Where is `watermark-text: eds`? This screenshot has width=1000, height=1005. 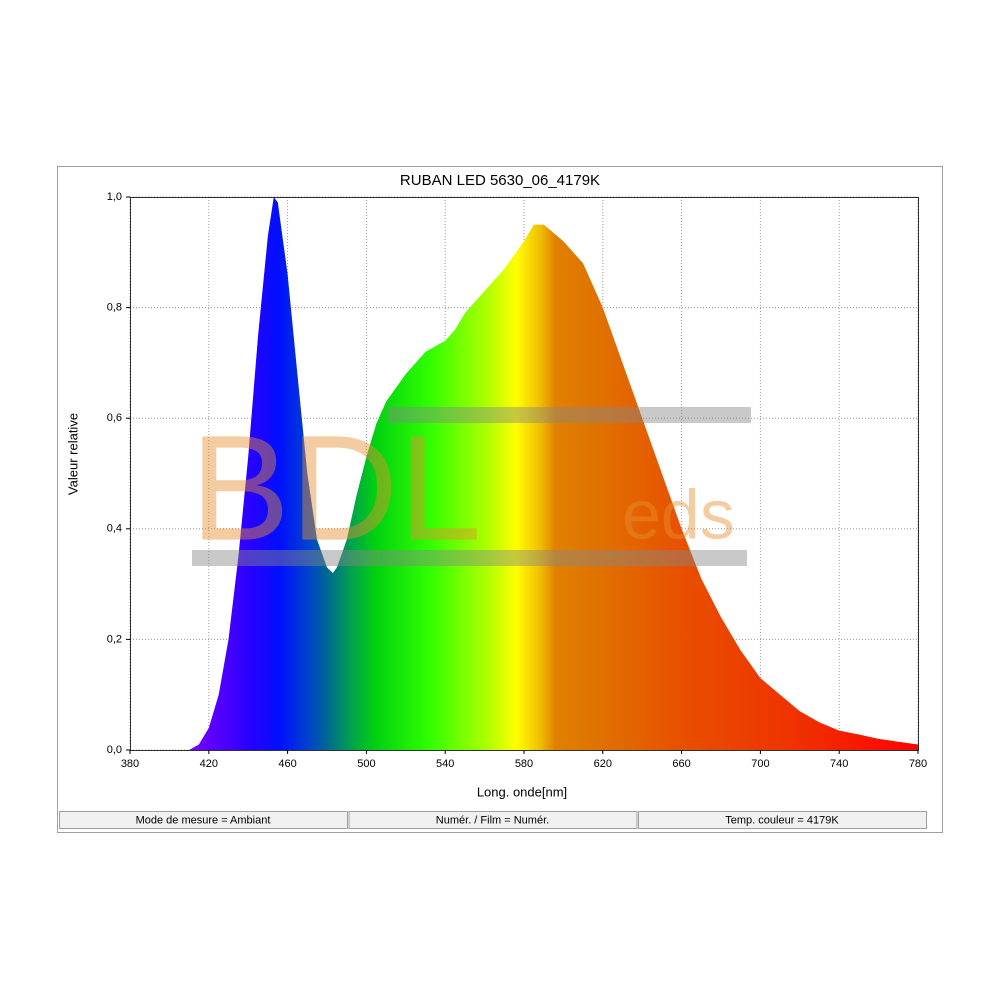 watermark-text: eds is located at coordinates (678, 514).